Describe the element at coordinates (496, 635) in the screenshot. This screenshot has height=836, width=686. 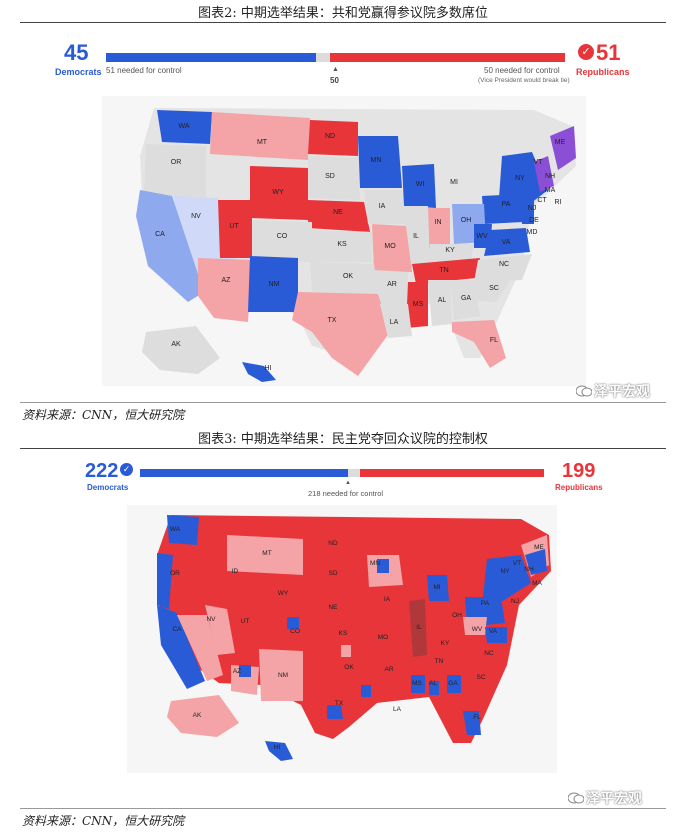
I see `house-va-blue` at that location.